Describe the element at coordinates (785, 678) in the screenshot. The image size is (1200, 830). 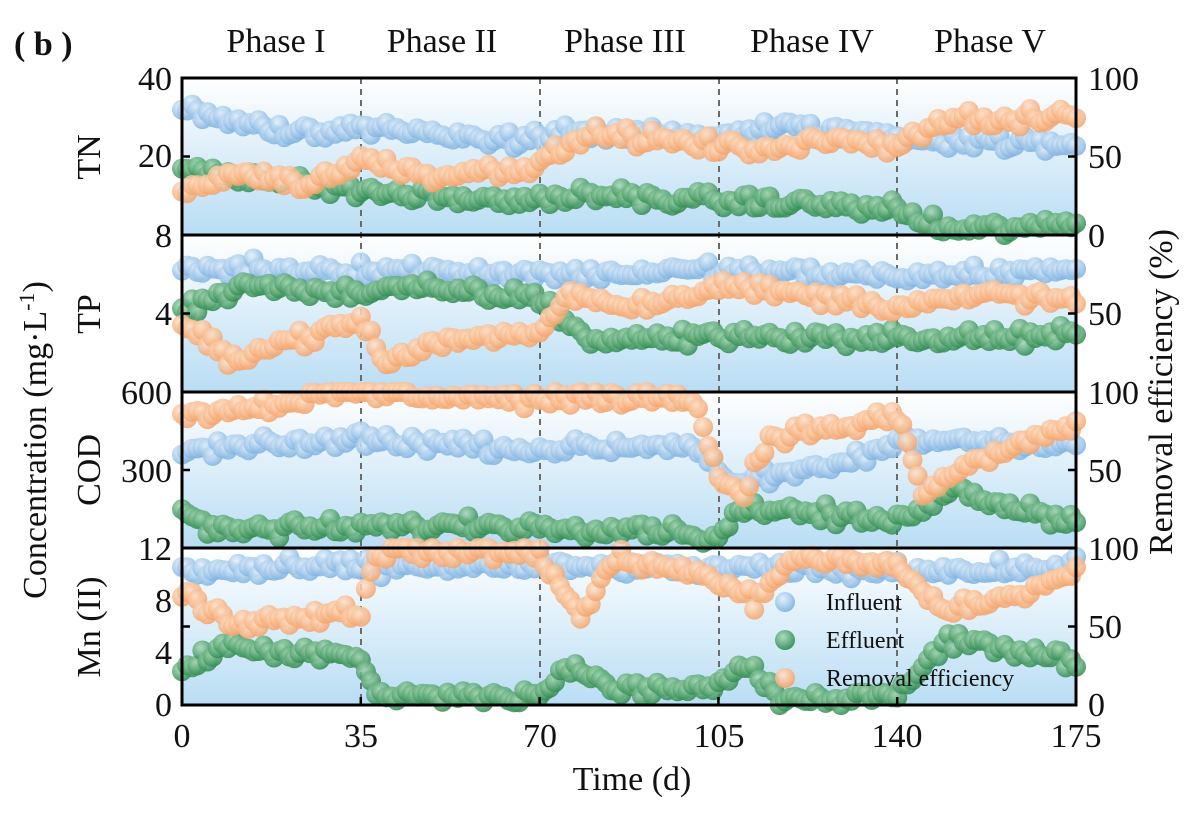
I see `legend-marker-removal` at that location.